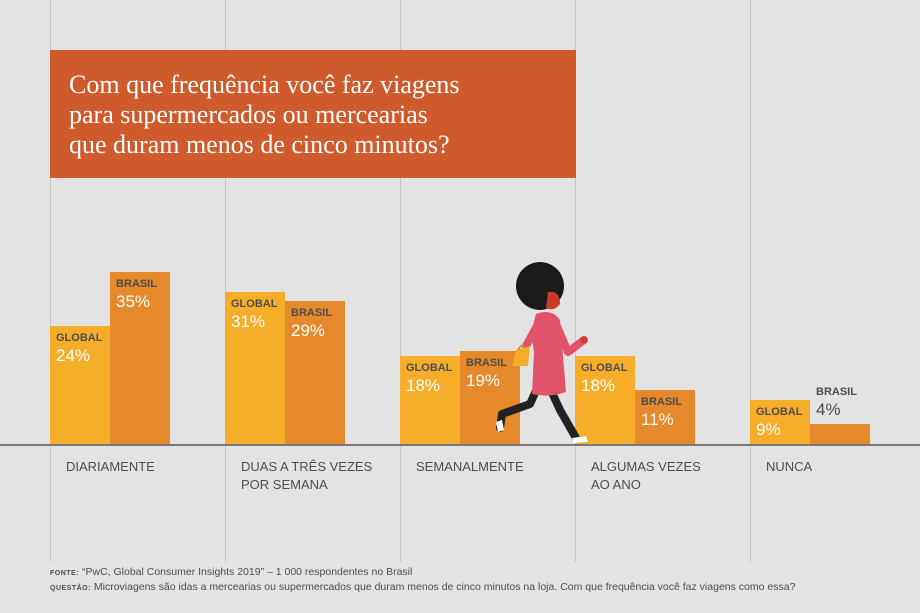  Describe the element at coordinates (307, 466) in the screenshot. I see `category-label-line: DUAS A TRÊS VEZES` at that location.